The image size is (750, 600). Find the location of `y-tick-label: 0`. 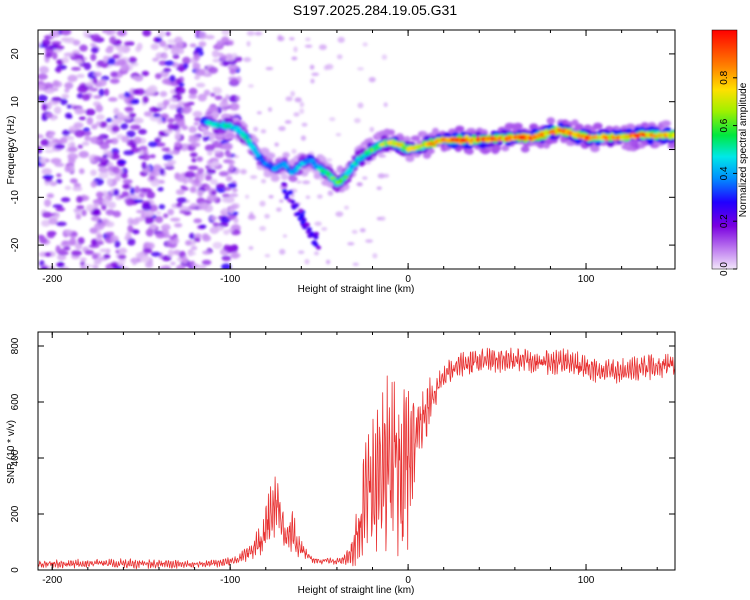

y-tick-label: 0 is located at coordinates (15, 570).